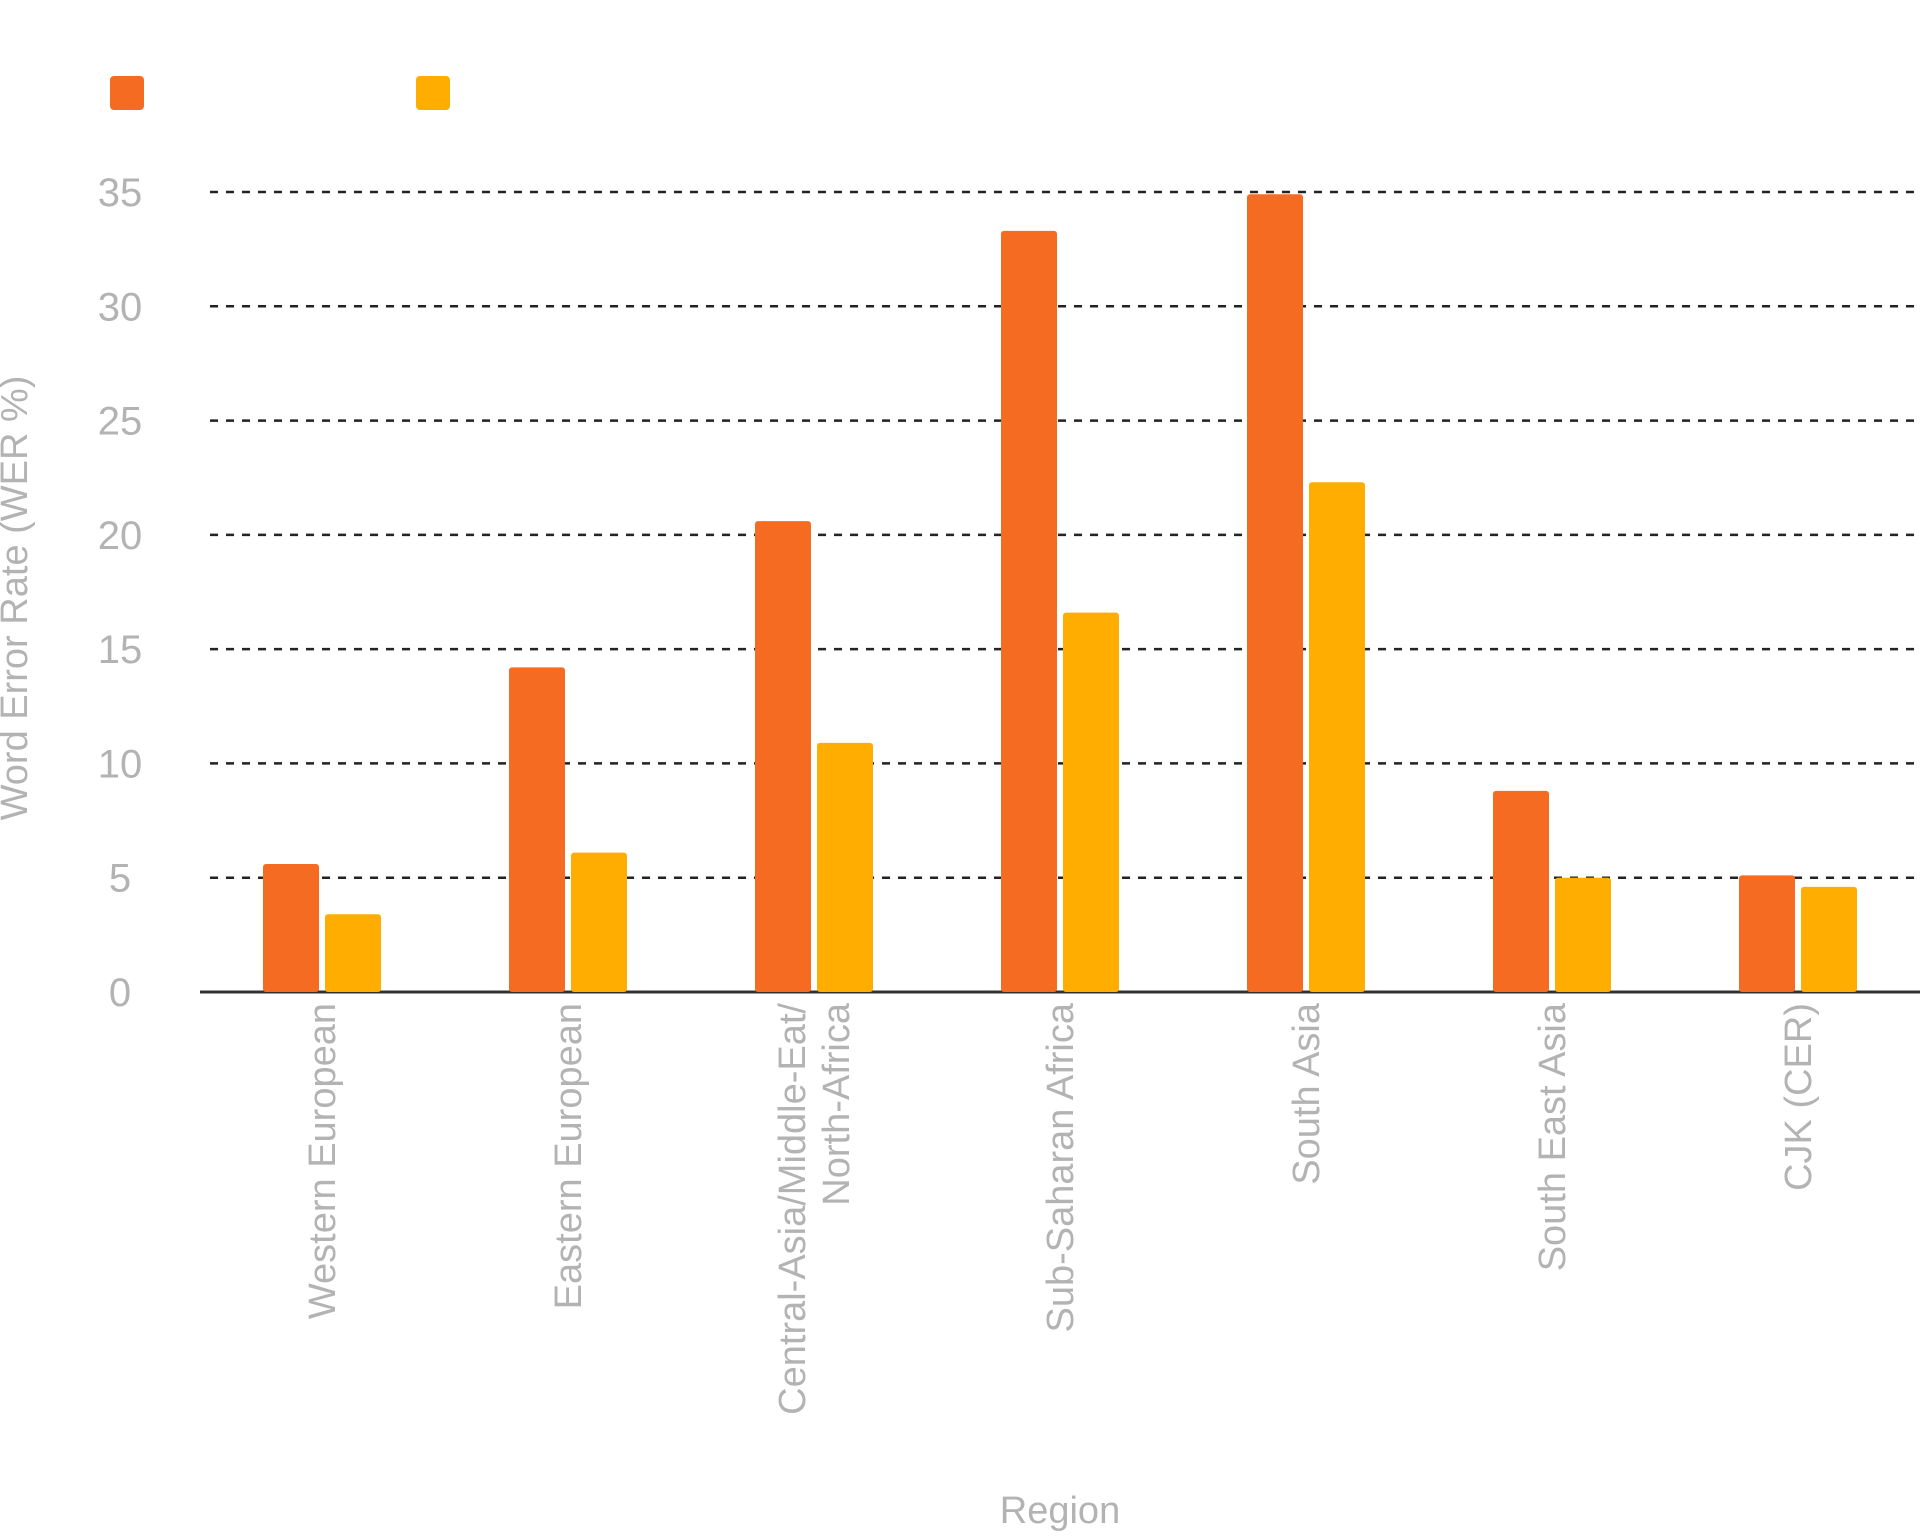 The image size is (1920, 1540). I want to click on y-tick-label: 10, so click(120, 764).